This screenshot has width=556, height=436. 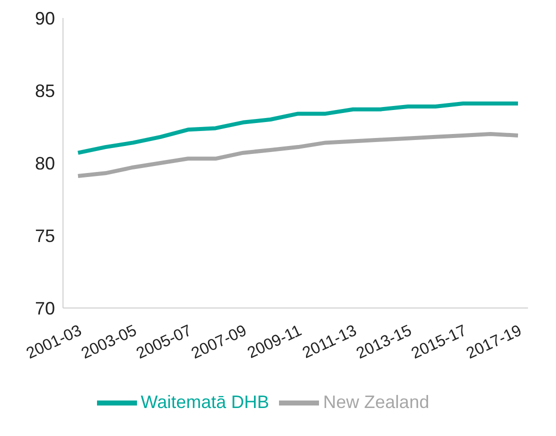 What do you see at coordinates (44, 90) in the screenshot?
I see `y-tick-label: 85` at bounding box center [44, 90].